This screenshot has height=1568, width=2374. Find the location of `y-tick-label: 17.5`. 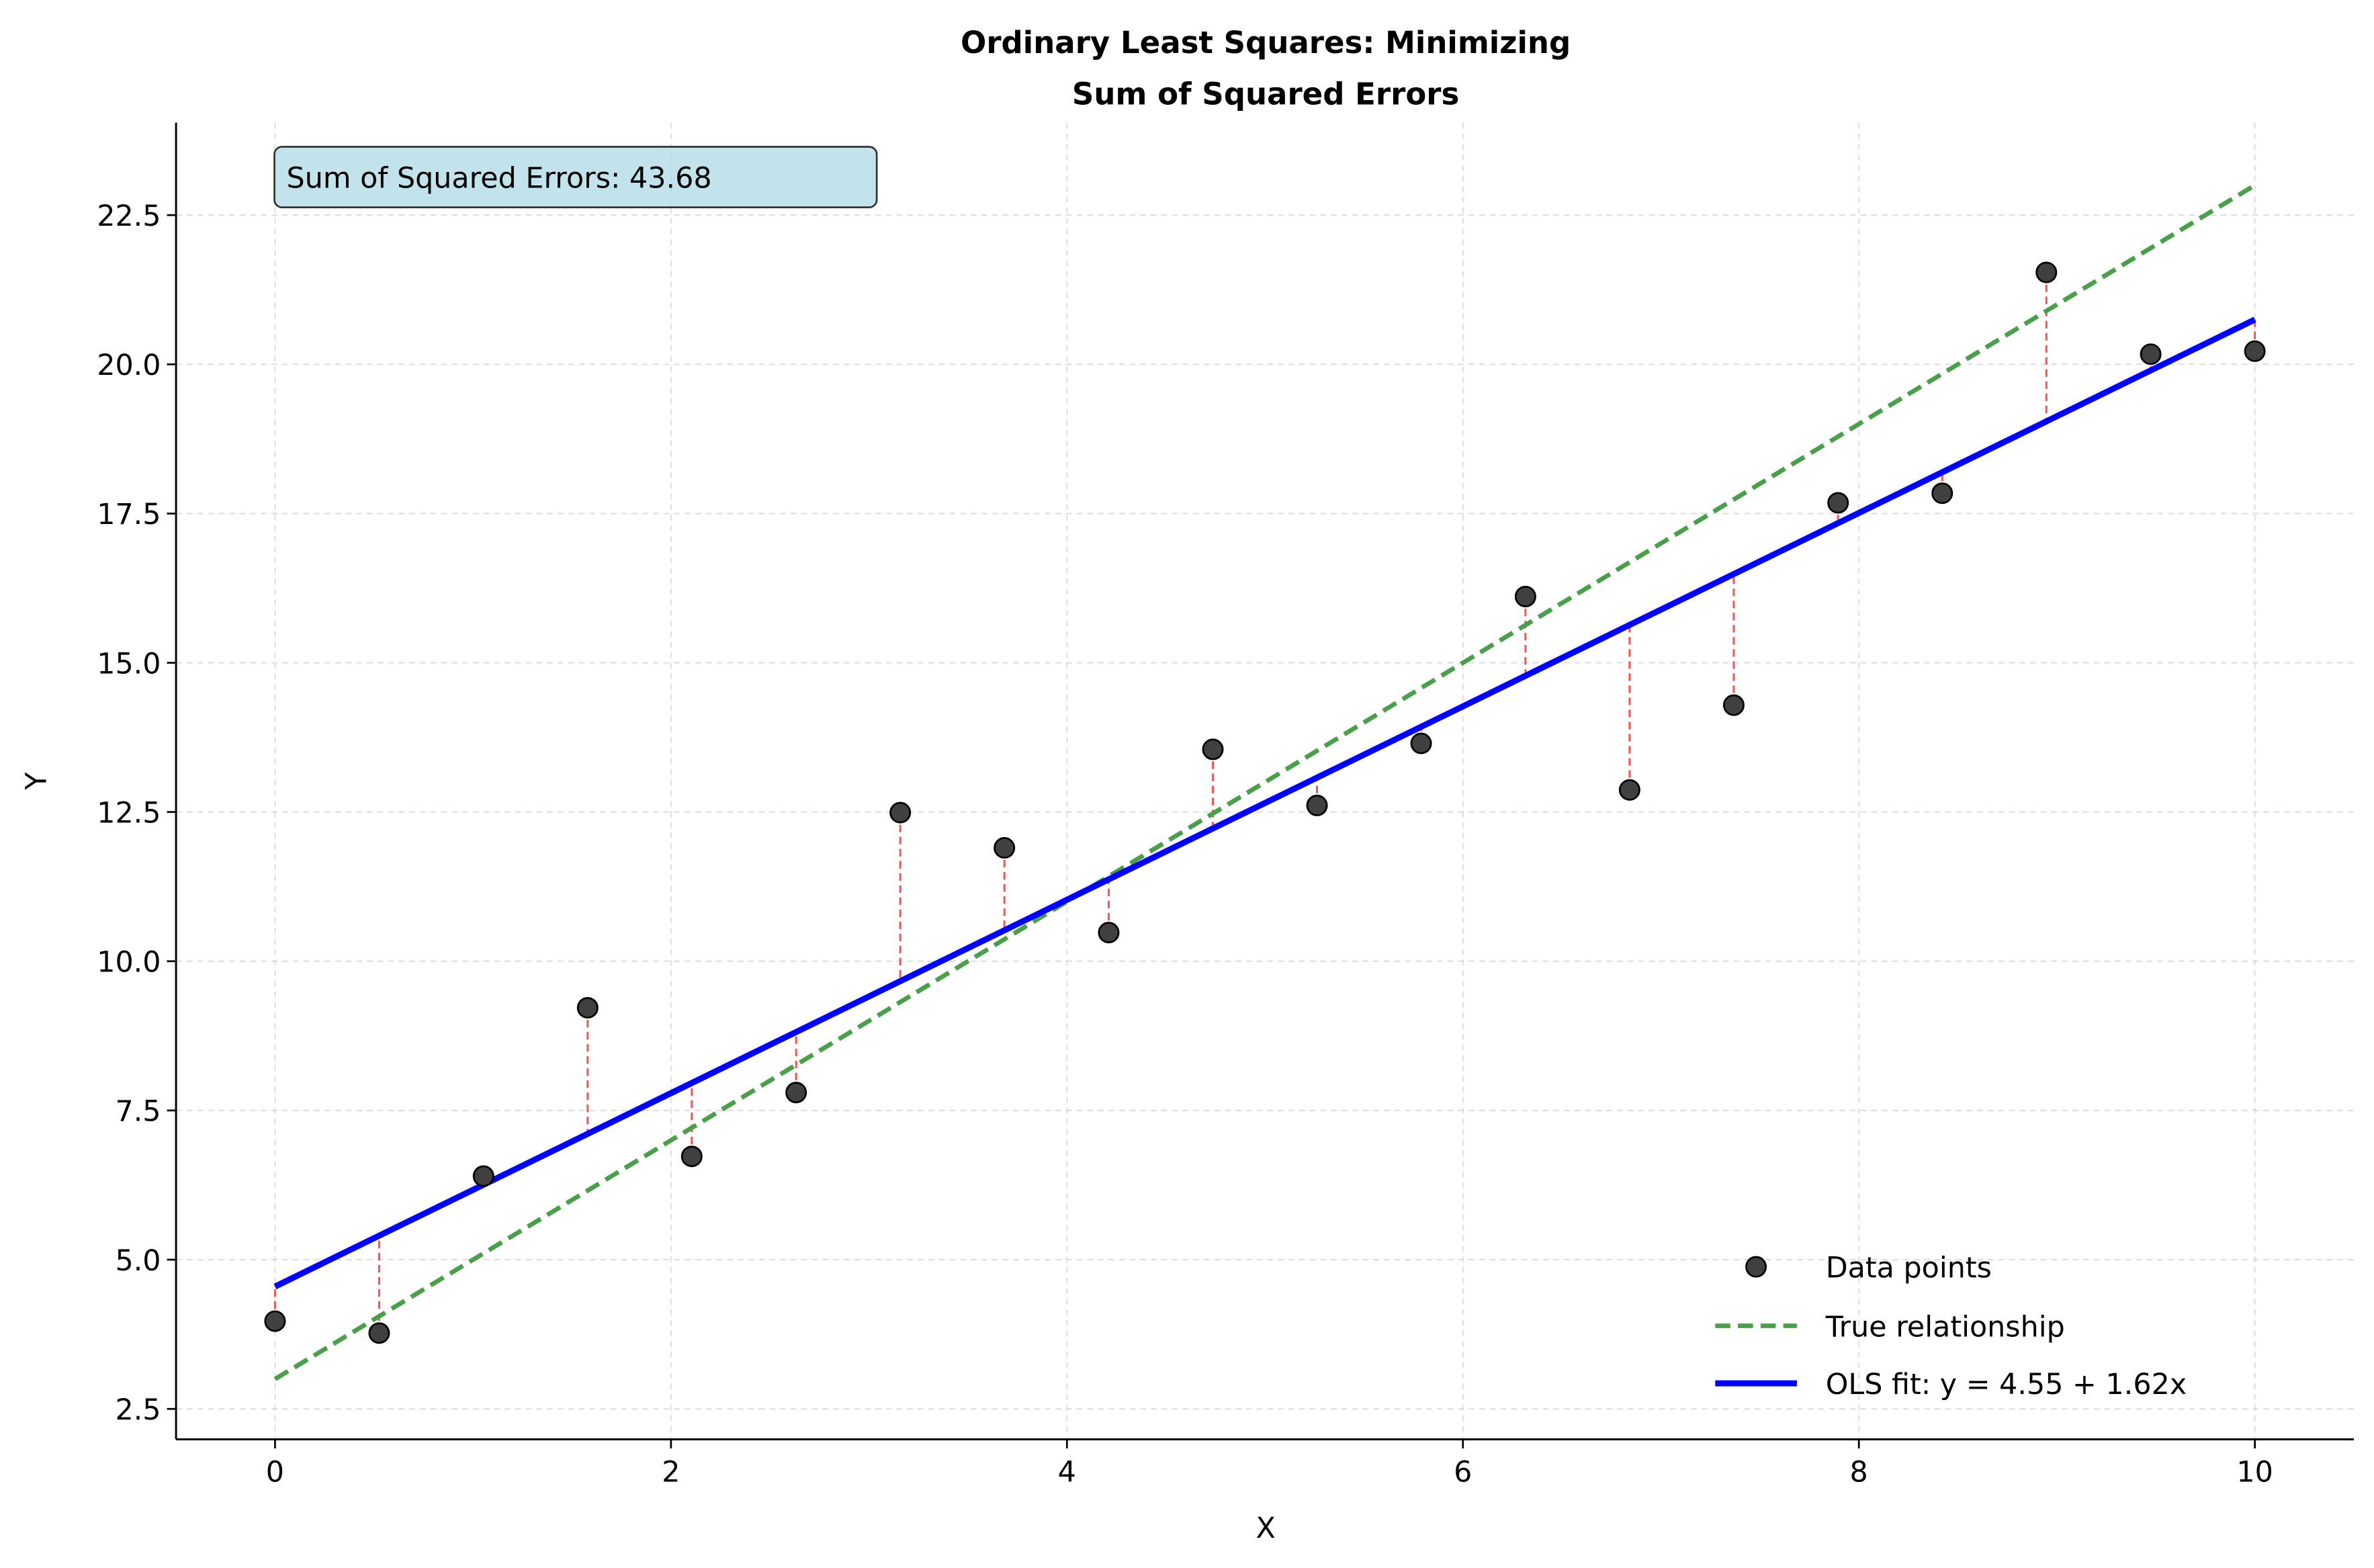

y-tick-label: 17.5 is located at coordinates (129, 514).